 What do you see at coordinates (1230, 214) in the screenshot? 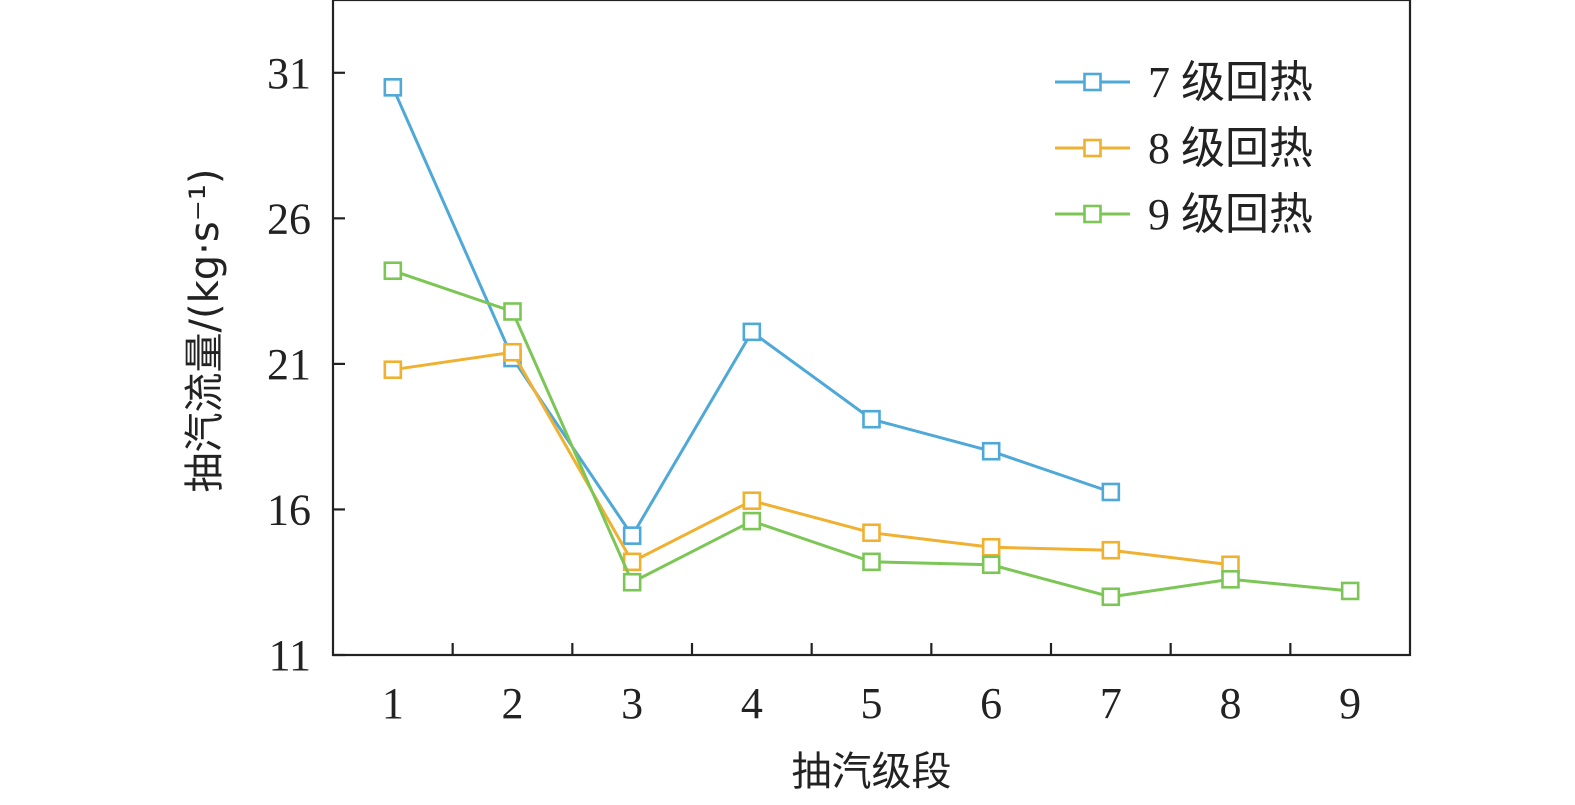
I see `legend-label: 9 级回热` at bounding box center [1230, 214].